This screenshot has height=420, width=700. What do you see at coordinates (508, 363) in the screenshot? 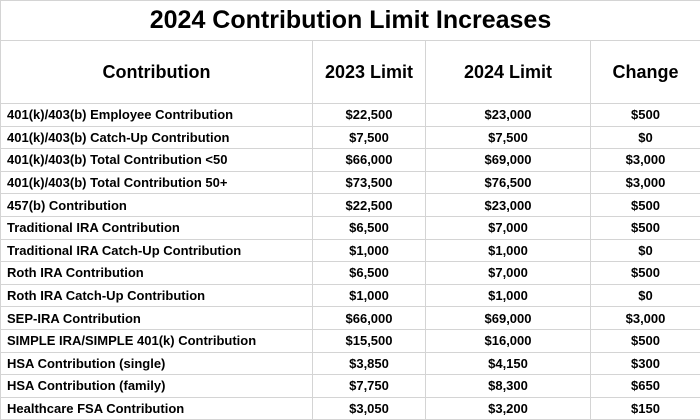
I see `amount-cell: $4,150` at bounding box center [508, 363].